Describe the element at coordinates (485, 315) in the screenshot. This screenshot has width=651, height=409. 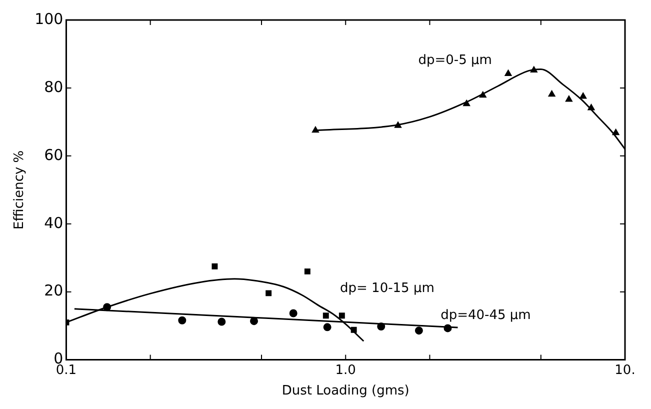
I see `annotation: dp=40-45 µm` at that location.